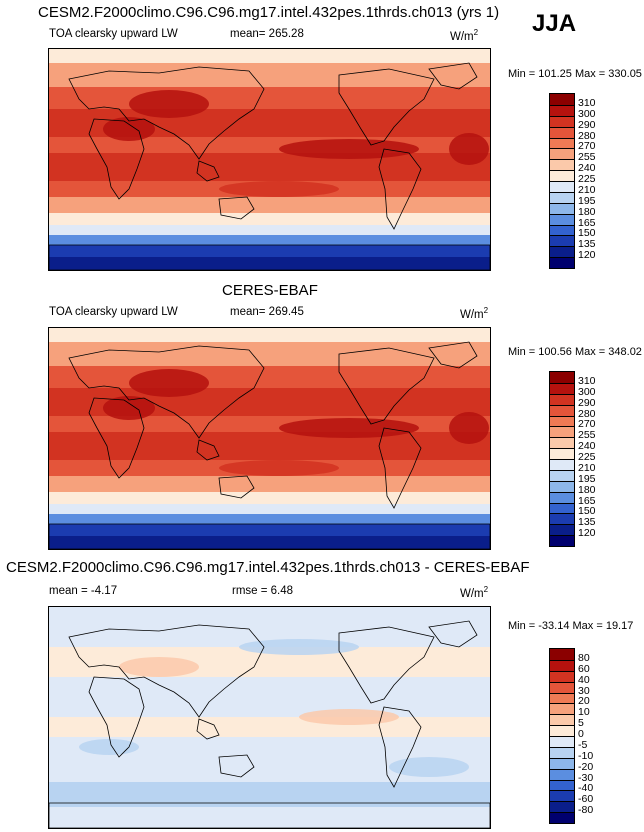 The height and width of the screenshot is (832, 644). Describe the element at coordinates (474, 313) in the screenshot. I see `panel-2-units: W/m2` at that location.